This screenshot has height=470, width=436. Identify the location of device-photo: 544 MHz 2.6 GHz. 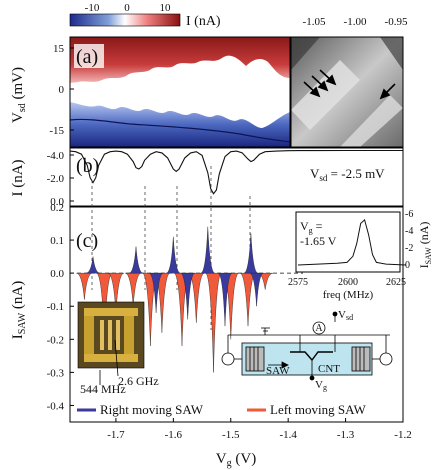
(118, 348).